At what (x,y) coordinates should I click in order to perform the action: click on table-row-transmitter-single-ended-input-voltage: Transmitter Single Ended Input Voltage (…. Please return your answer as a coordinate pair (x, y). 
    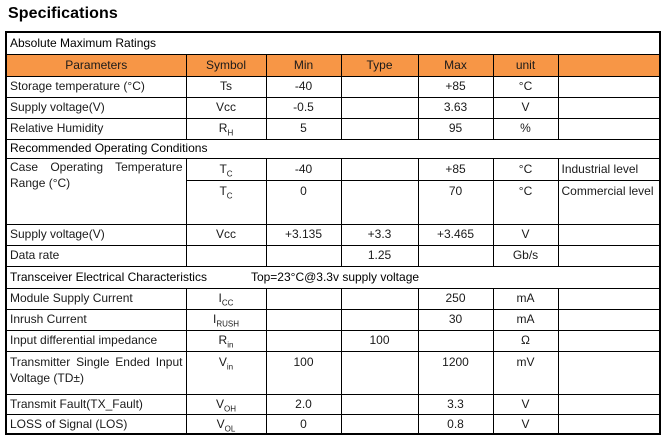
    Looking at the image, I should click on (333, 372).